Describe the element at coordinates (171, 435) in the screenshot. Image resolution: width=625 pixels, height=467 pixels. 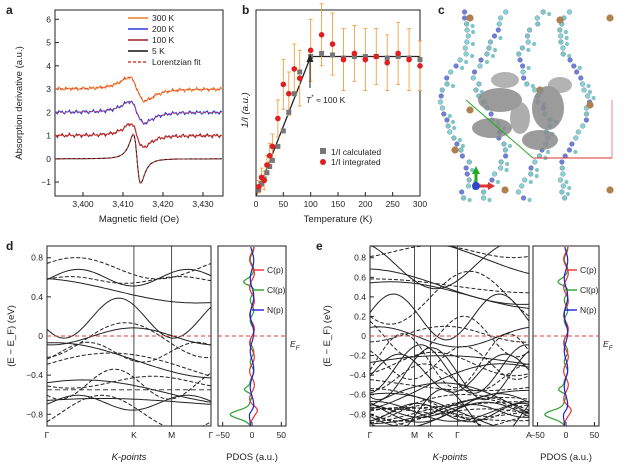
I see `x-tick-label: M` at that location.